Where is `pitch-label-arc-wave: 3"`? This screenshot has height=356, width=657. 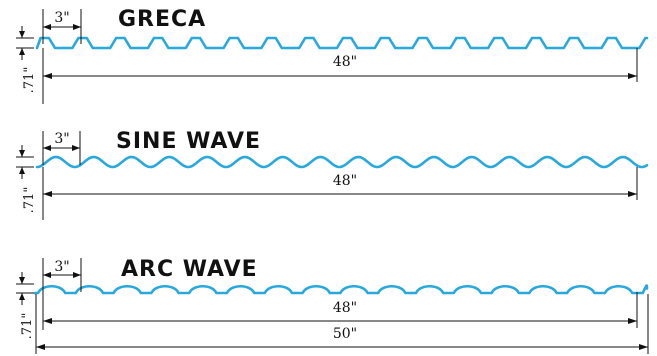 pitch-label-arc-wave: 3" is located at coordinates (61, 267).